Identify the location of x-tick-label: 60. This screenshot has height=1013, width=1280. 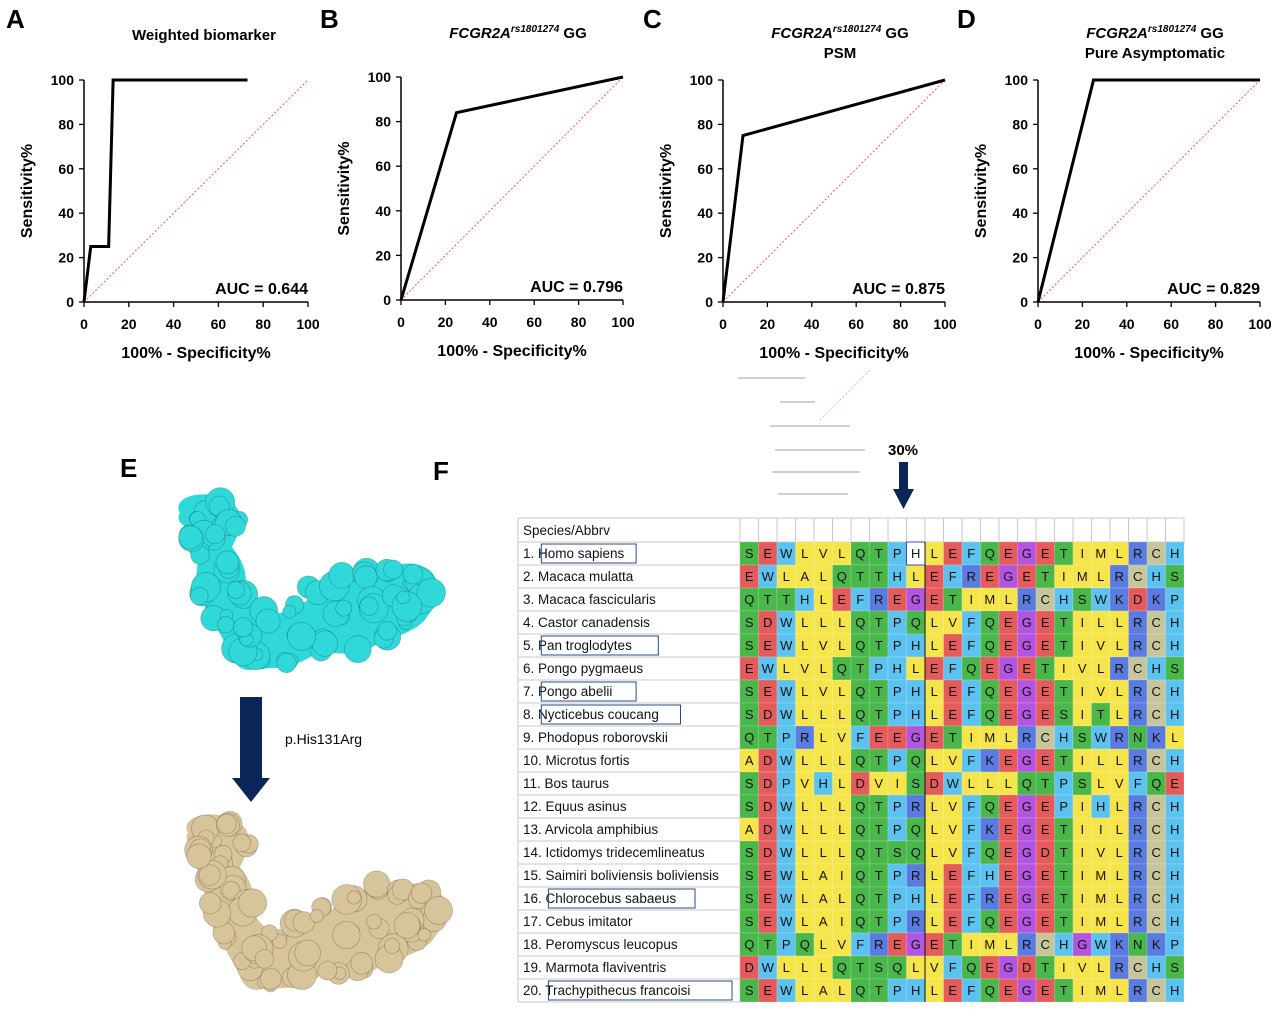
(1171, 324).